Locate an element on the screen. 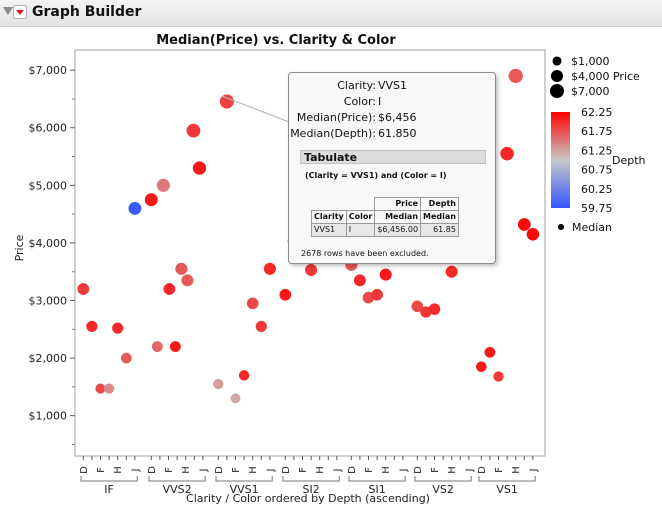  tooltip-leader-line is located at coordinates (255, 109).